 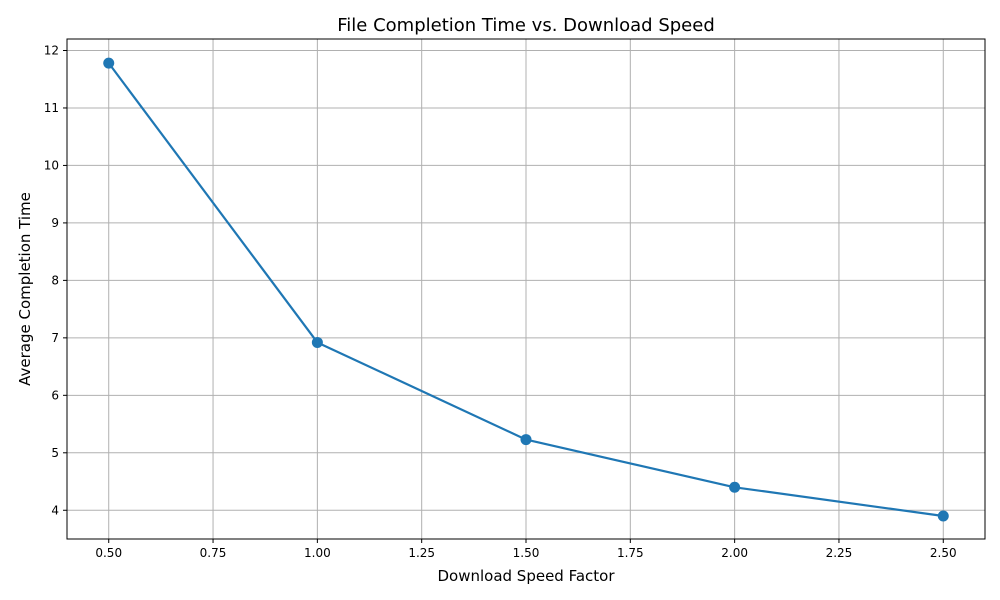 What do you see at coordinates (51, 108) in the screenshot?
I see `y-tick-label: 11` at bounding box center [51, 108].